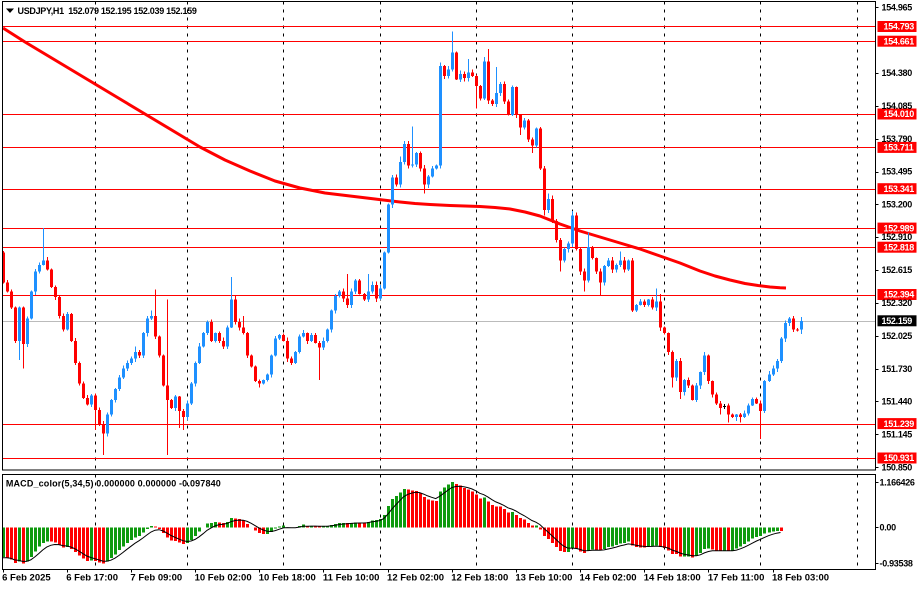  I want to click on svg-text: 14 Feb 18:00, so click(672, 578).